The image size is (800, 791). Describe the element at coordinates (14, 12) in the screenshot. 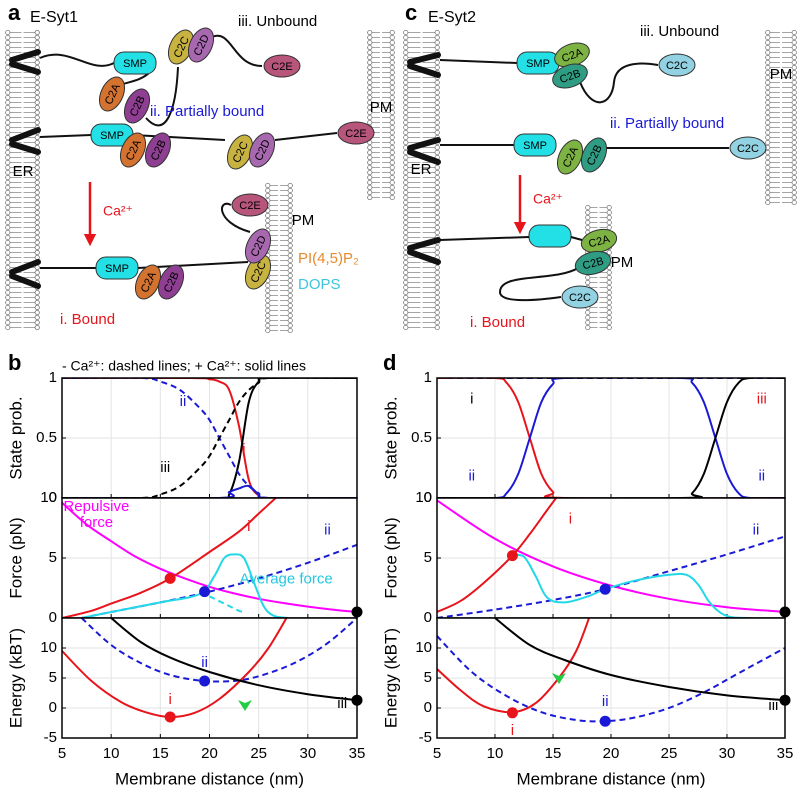

I see `panel-letter: a` at that location.